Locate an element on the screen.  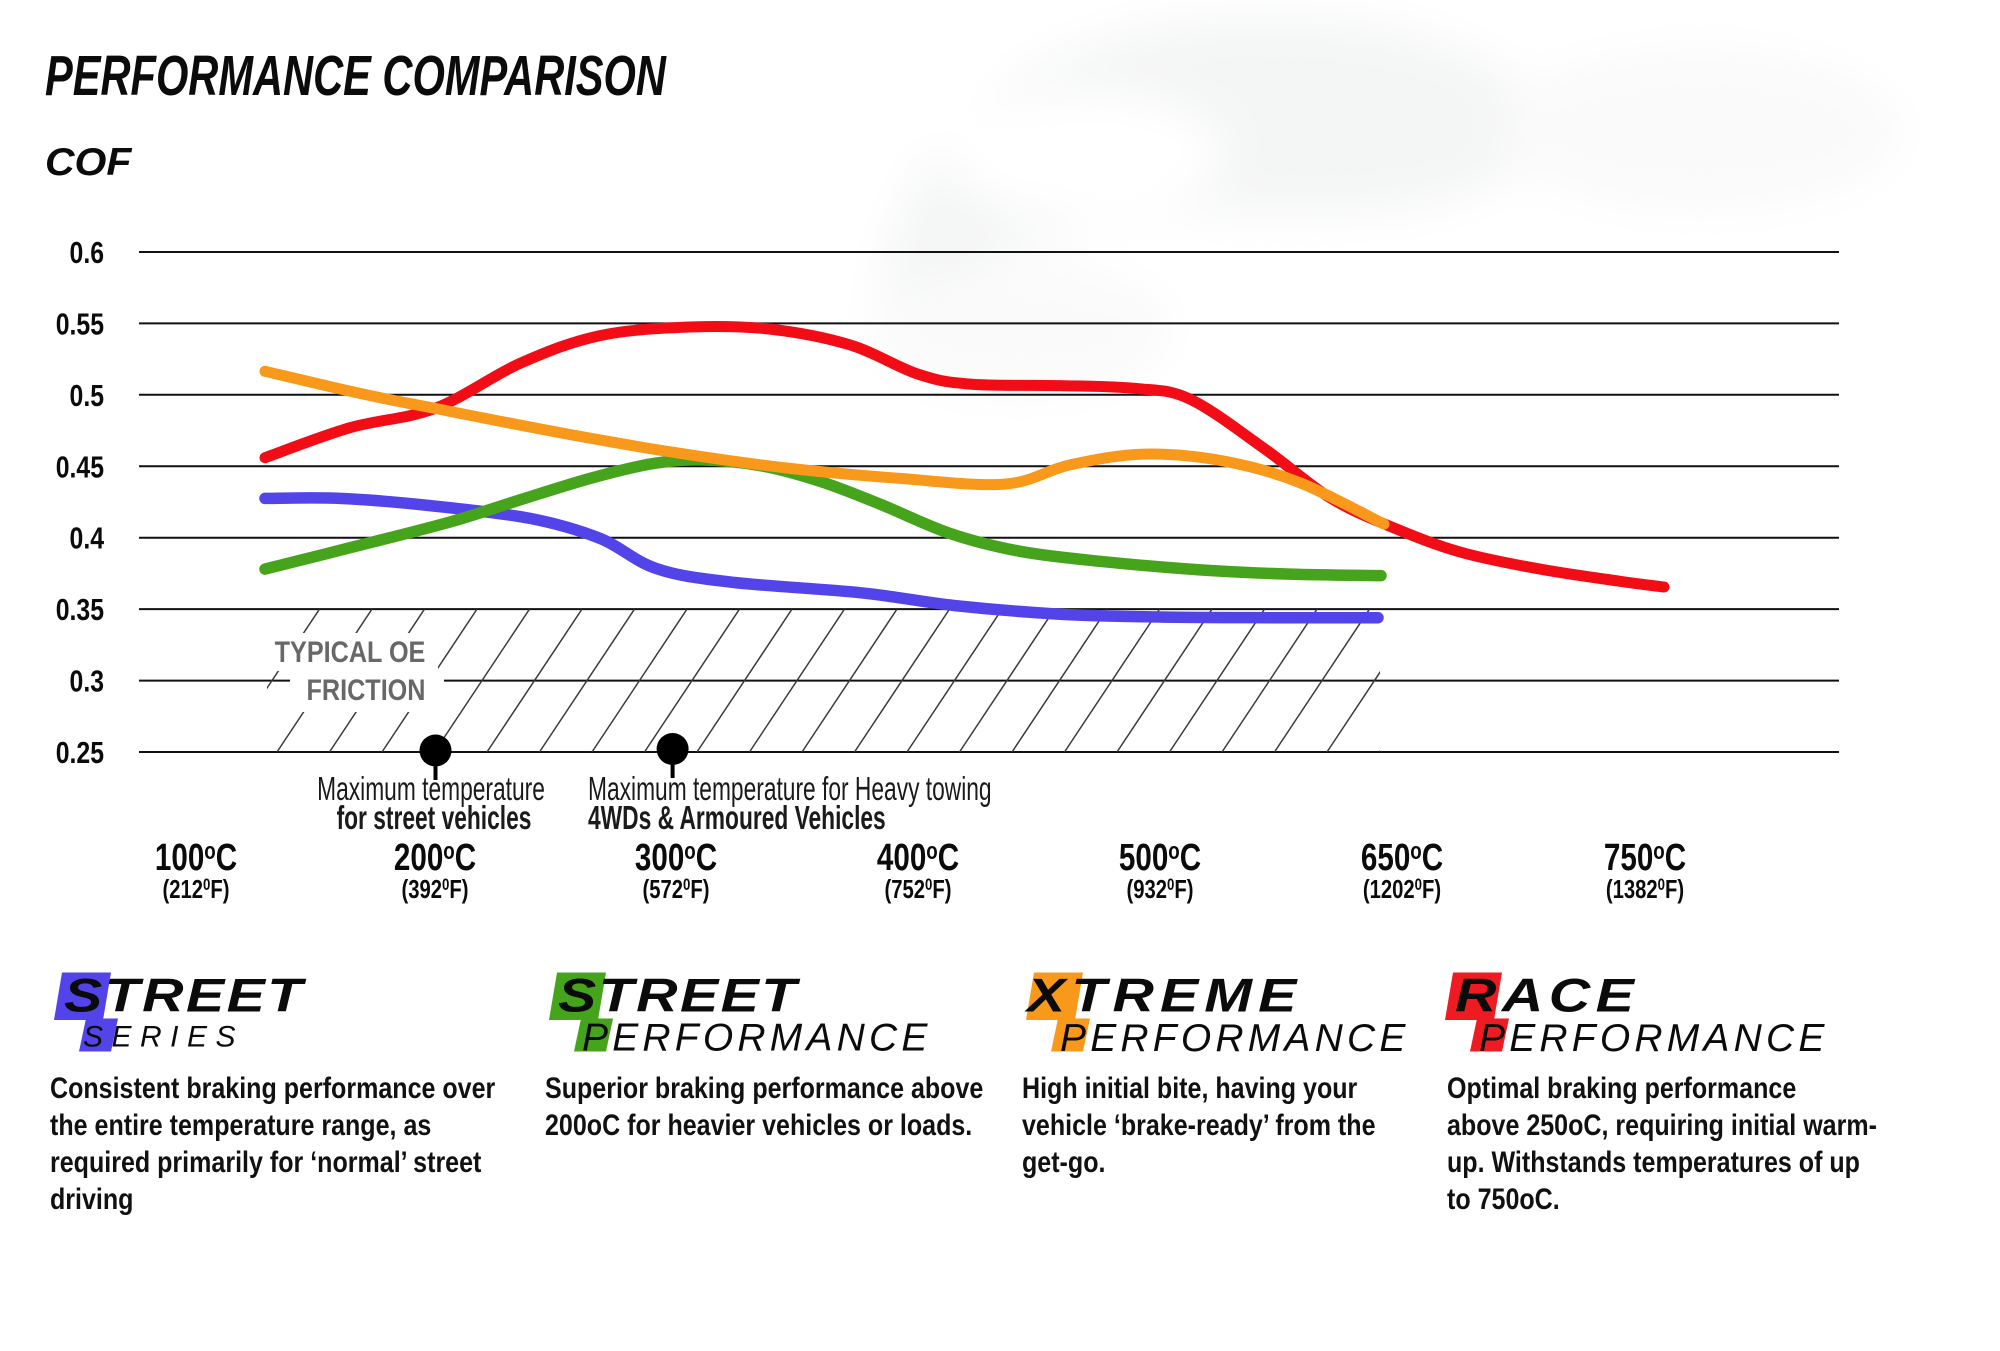
svg-text: 0.4 is located at coordinates (87, 538).